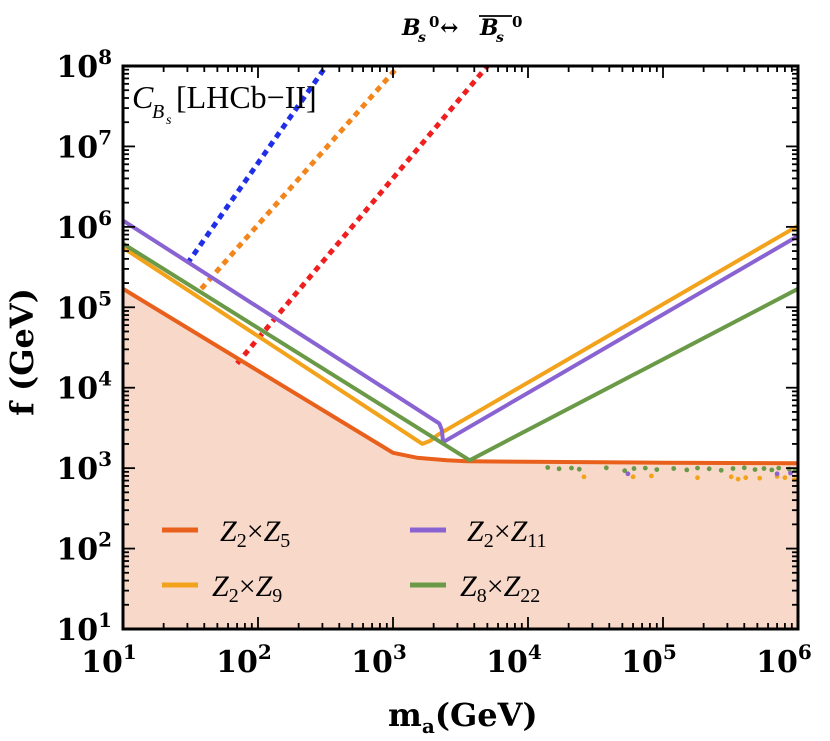 This screenshot has height=741, width=830. What do you see at coordinates (500, 588) in the screenshot?
I see `legend-label: Z8×Z22` at bounding box center [500, 588].